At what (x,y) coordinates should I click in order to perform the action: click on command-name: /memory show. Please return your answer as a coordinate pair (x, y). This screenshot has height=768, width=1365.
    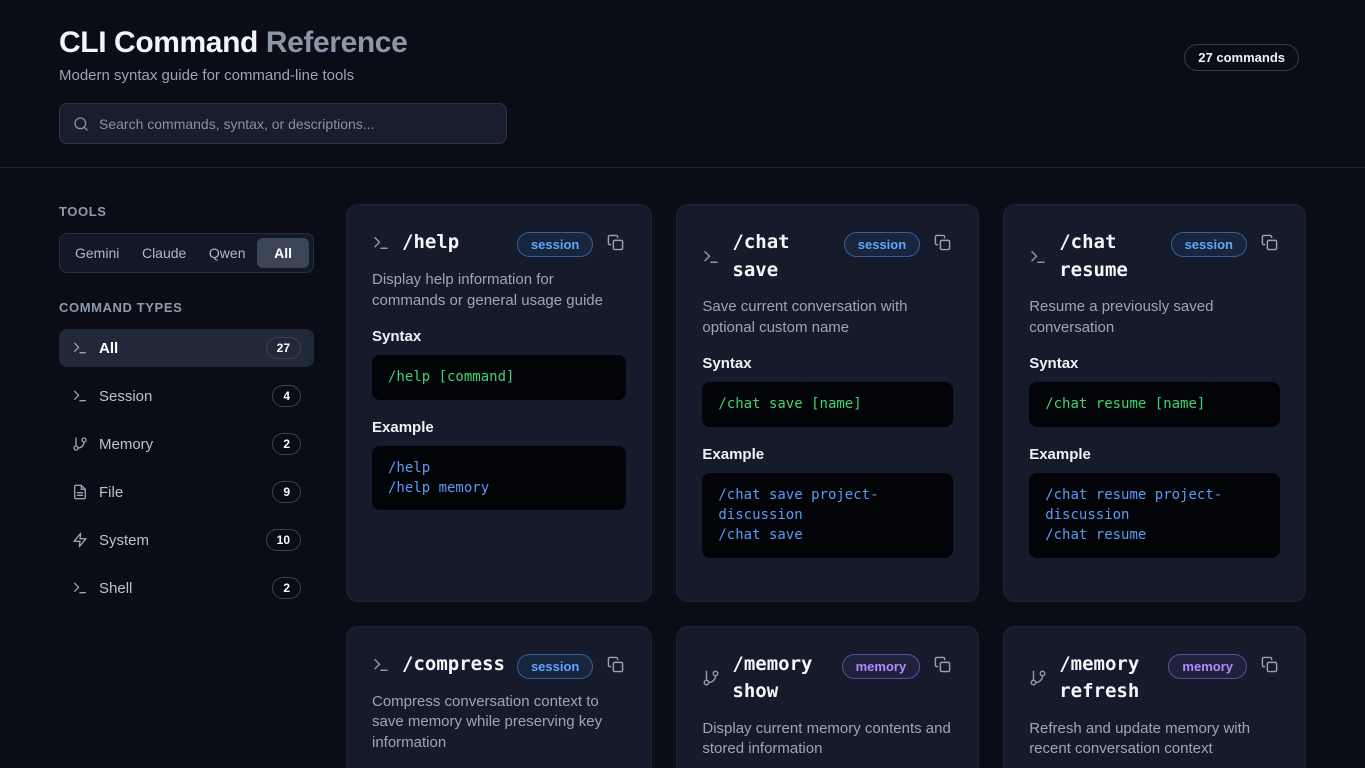
    Looking at the image, I should click on (772, 677).